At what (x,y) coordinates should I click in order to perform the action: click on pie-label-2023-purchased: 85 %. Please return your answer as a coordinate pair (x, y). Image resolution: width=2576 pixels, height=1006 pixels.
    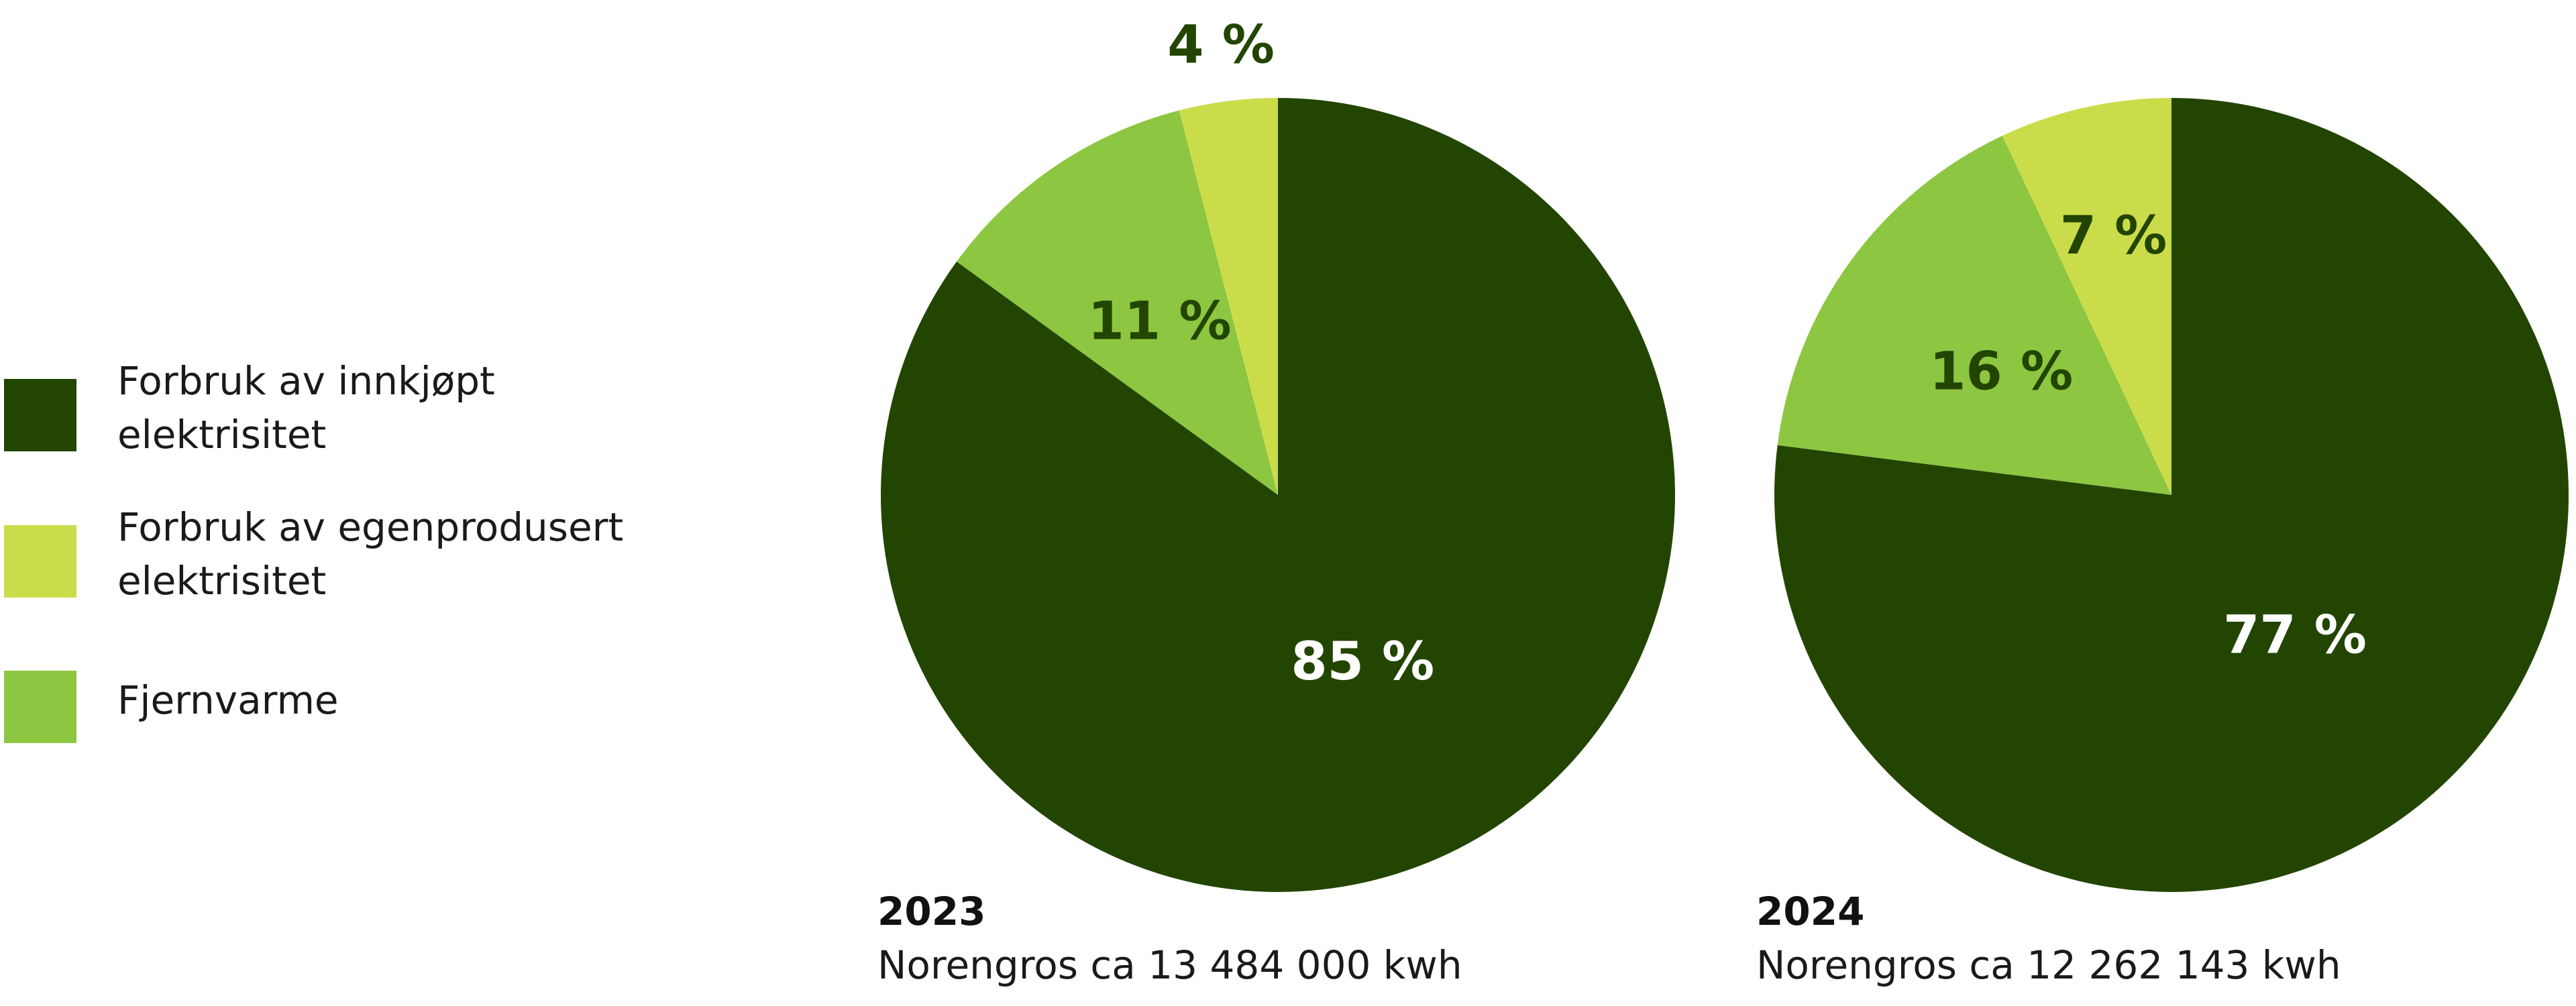
    Looking at the image, I should click on (1362, 662).